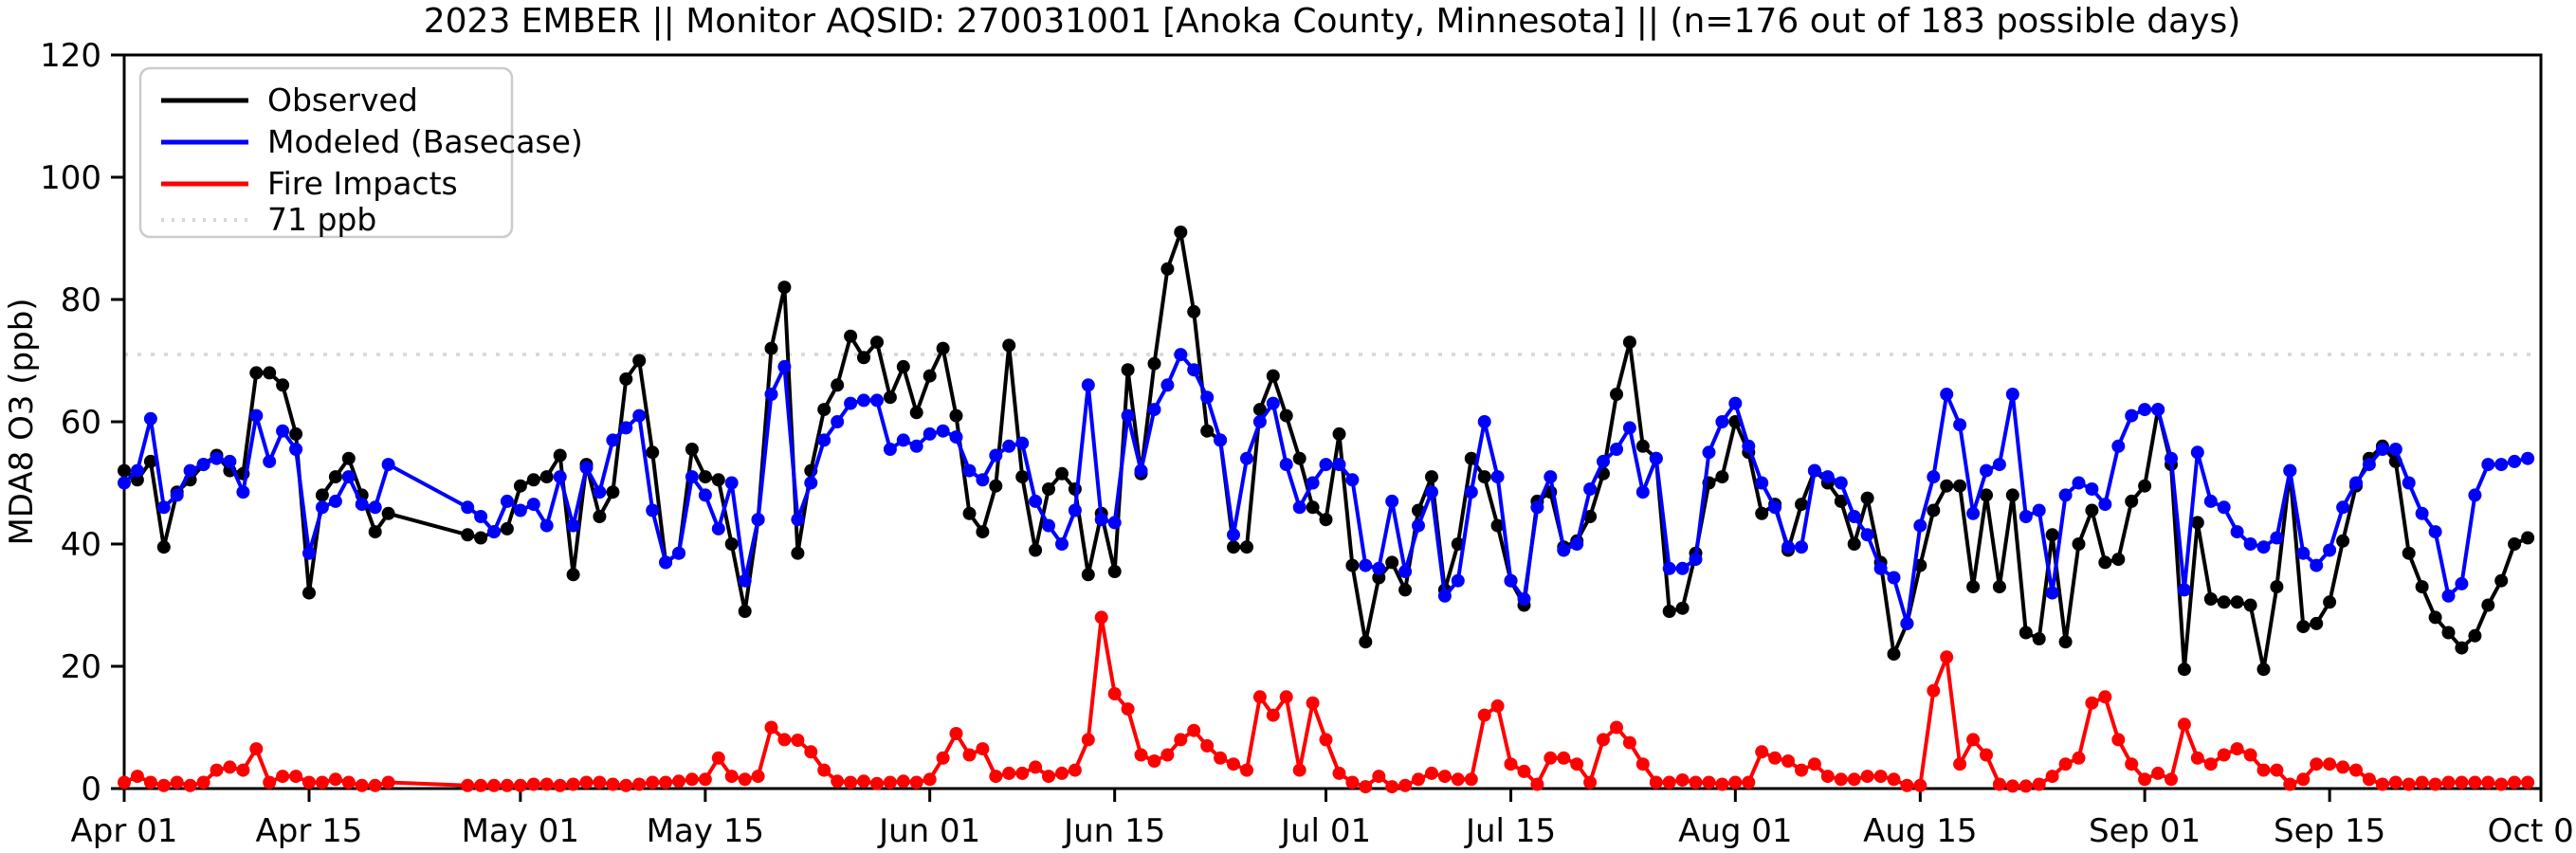  Describe the element at coordinates (321, 219) in the screenshot. I see `legend-item-label: 71 ppb` at that location.